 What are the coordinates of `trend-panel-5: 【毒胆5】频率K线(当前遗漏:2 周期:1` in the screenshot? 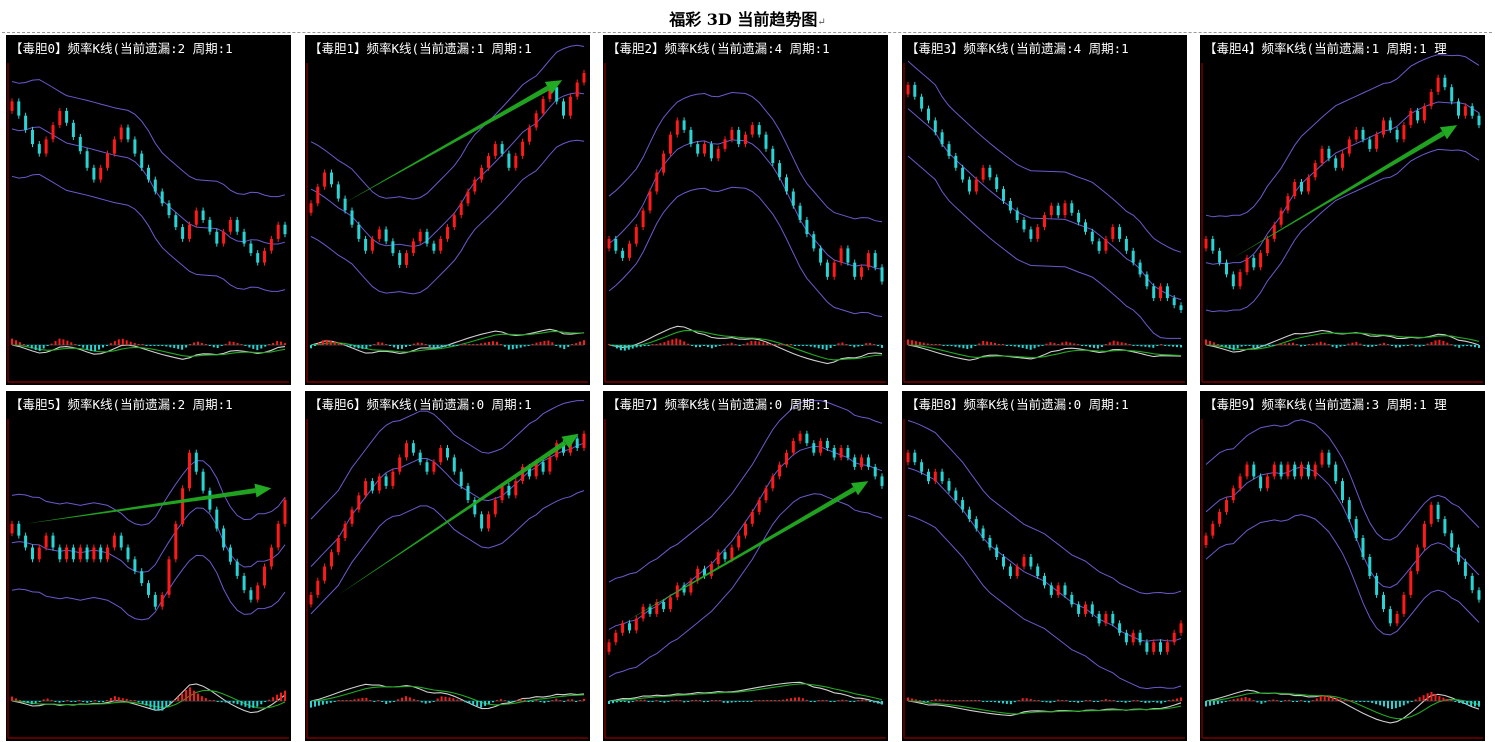 It's located at (148, 566).